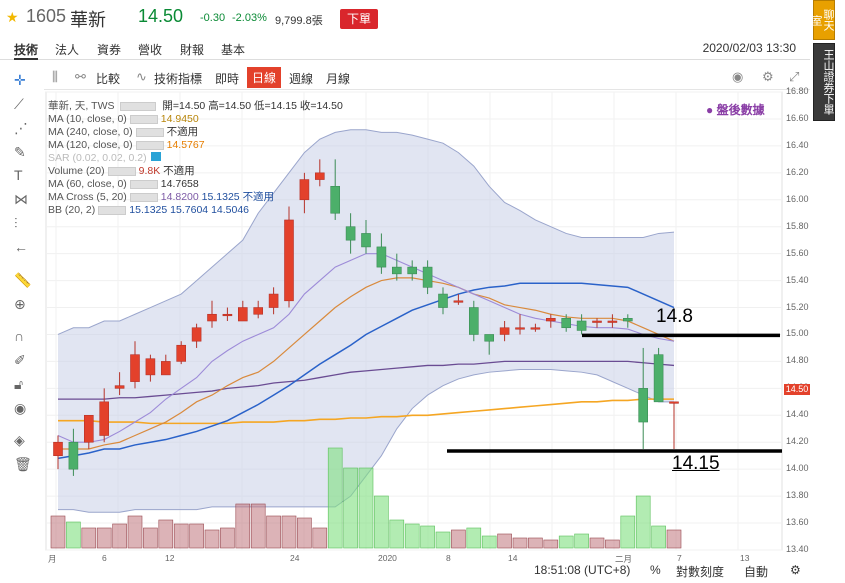 Image resolution: width=845 pixels, height=583 pixels. What do you see at coordinates (26, 50) in the screenshot?
I see `tab-technical: 技術` at bounding box center [26, 50].